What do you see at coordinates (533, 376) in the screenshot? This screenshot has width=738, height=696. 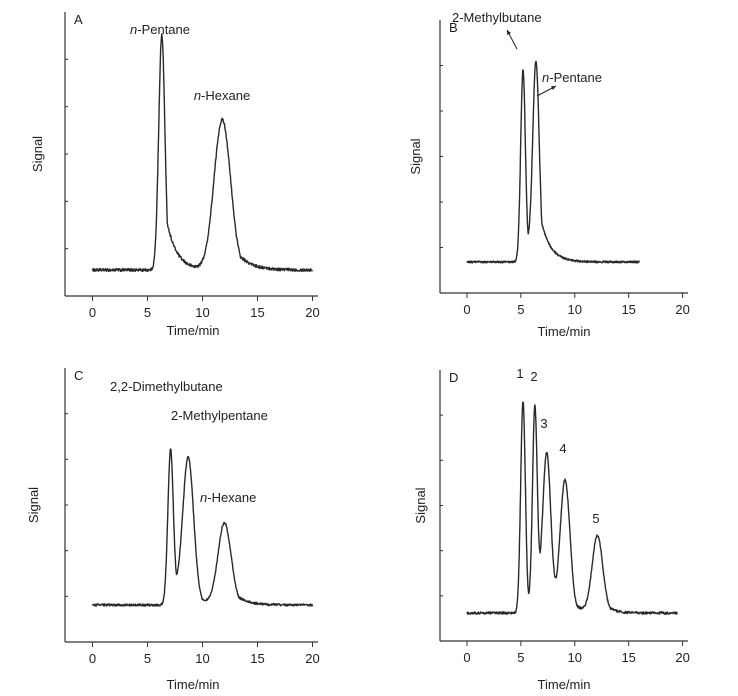 I see `peak-label: 2` at bounding box center [533, 376].